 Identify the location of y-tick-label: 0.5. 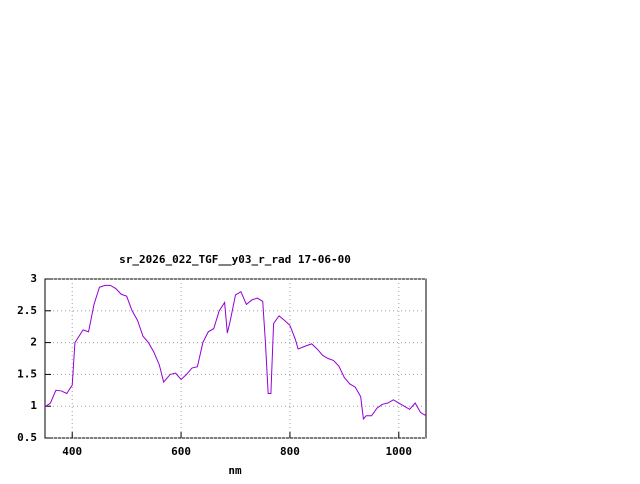
(27, 437).